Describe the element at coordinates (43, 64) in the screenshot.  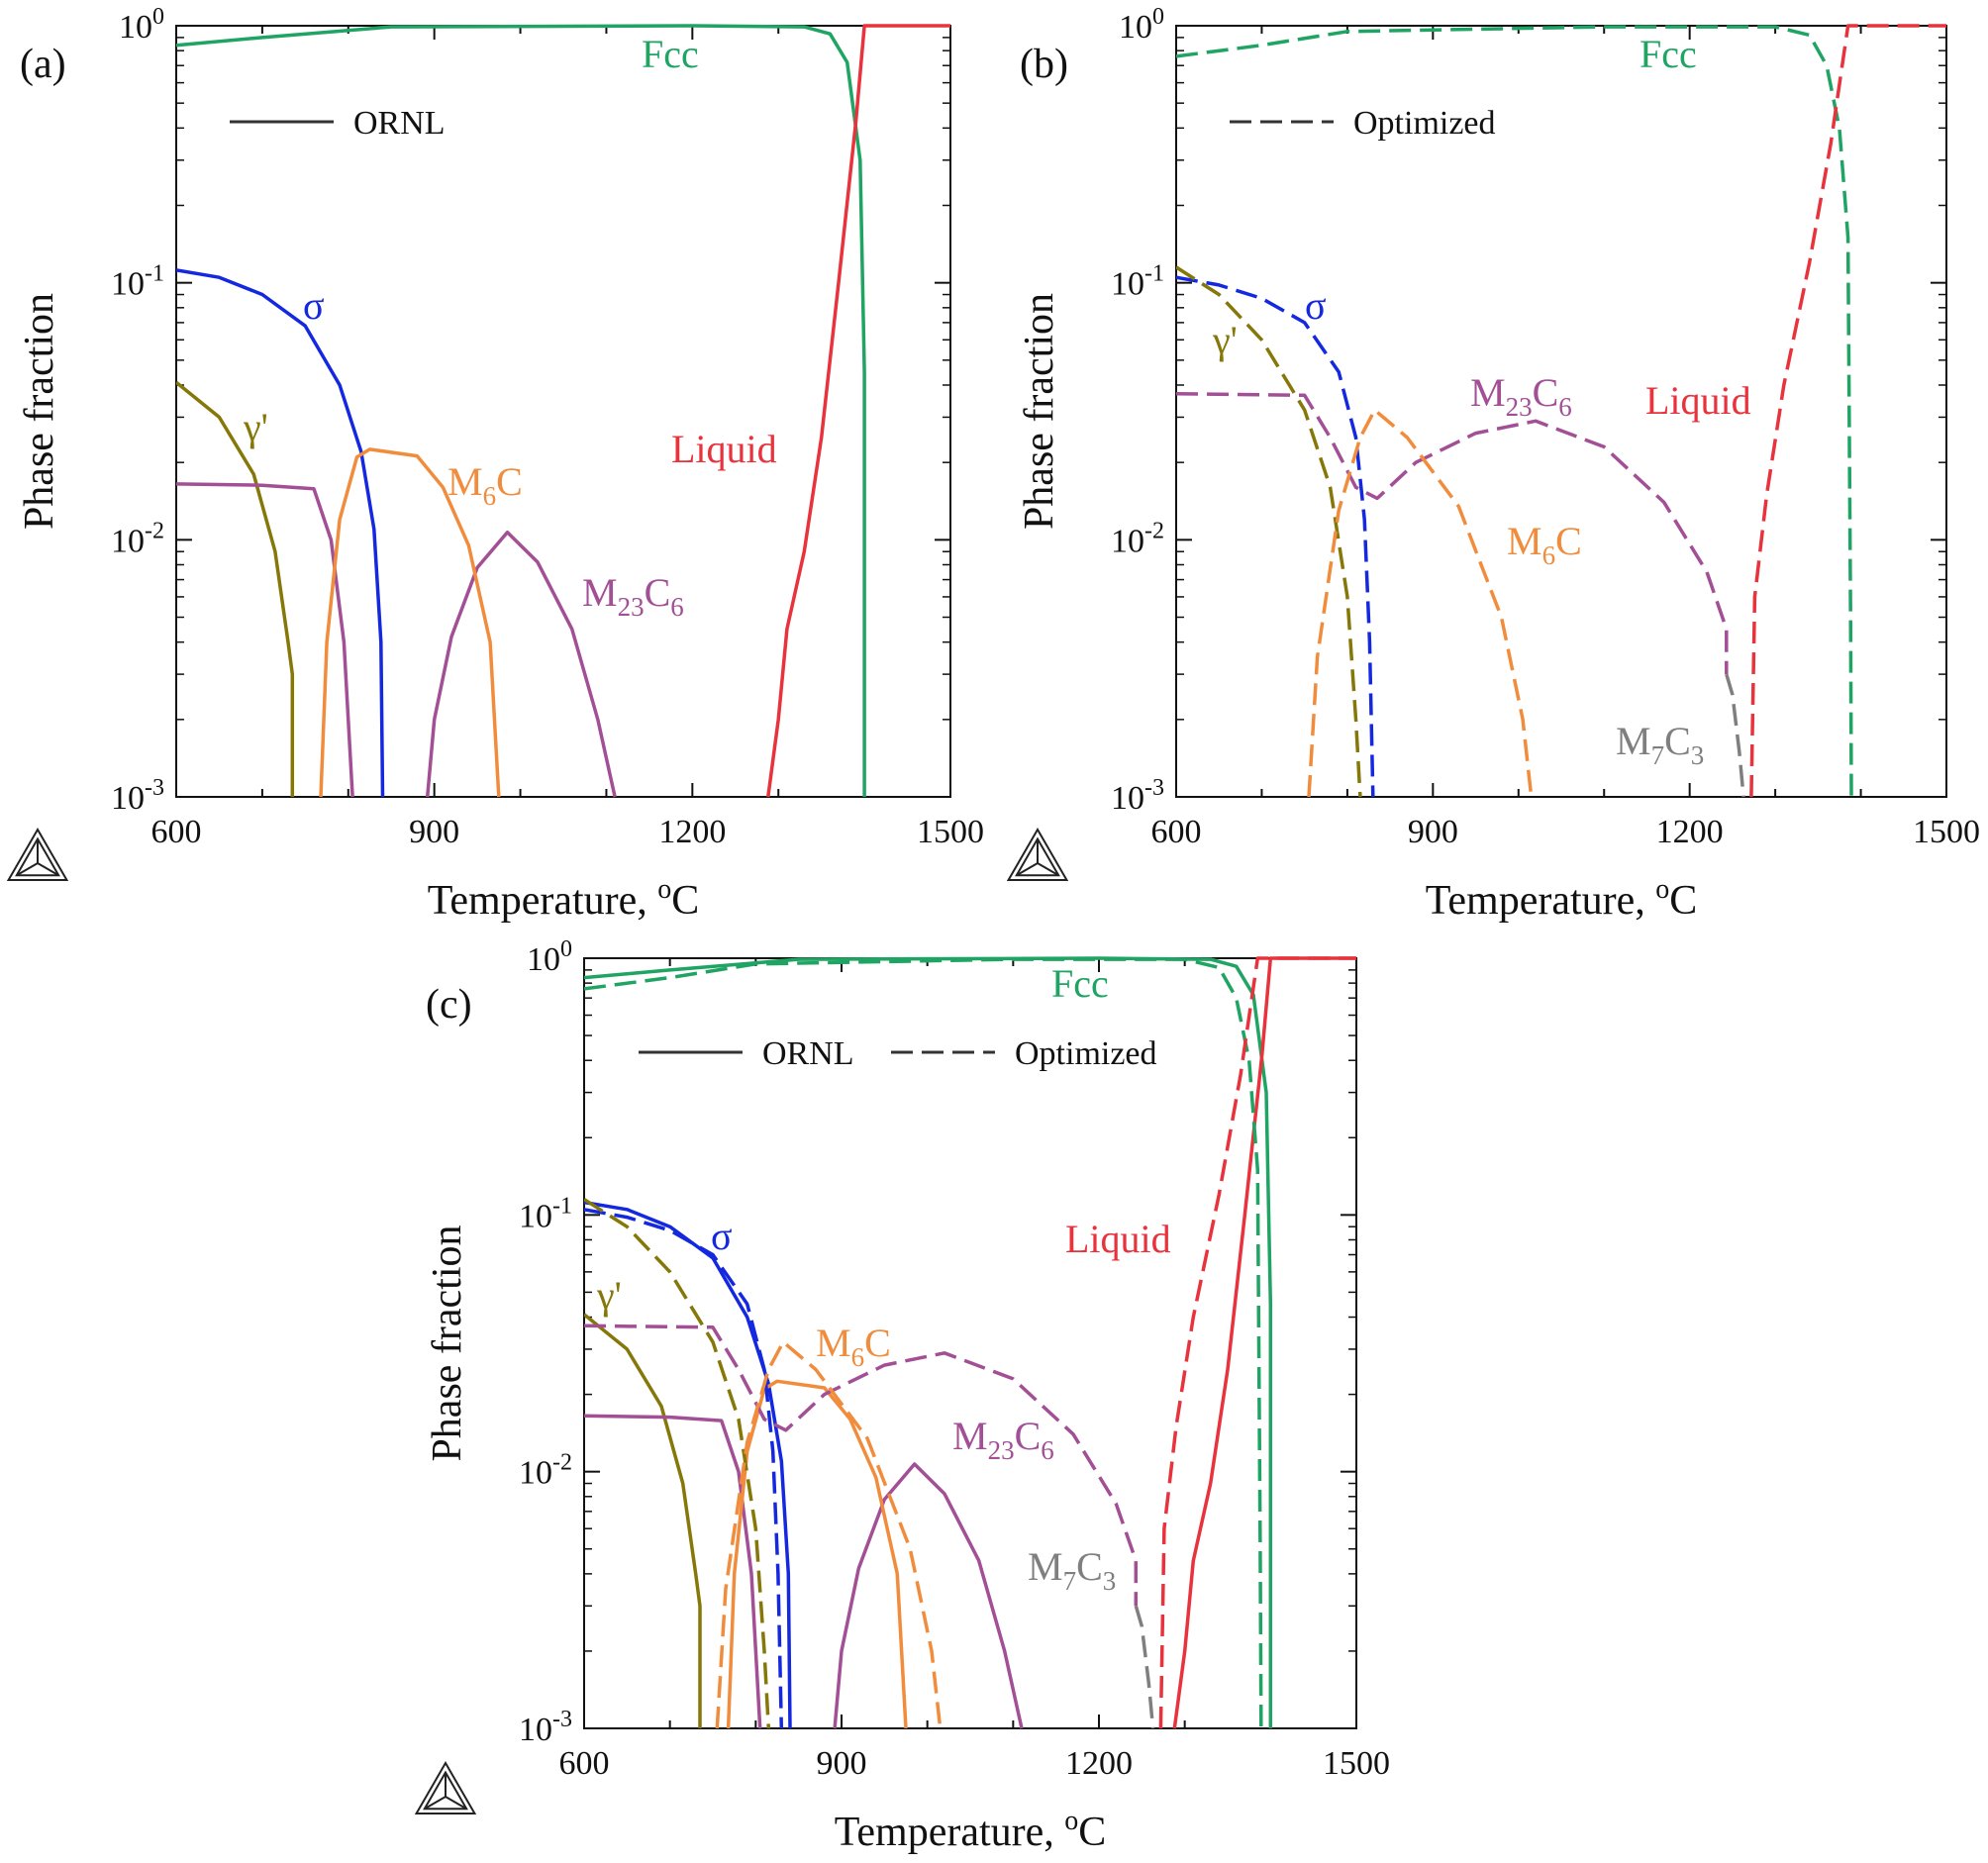
I see `panel-label: (a)` at that location.